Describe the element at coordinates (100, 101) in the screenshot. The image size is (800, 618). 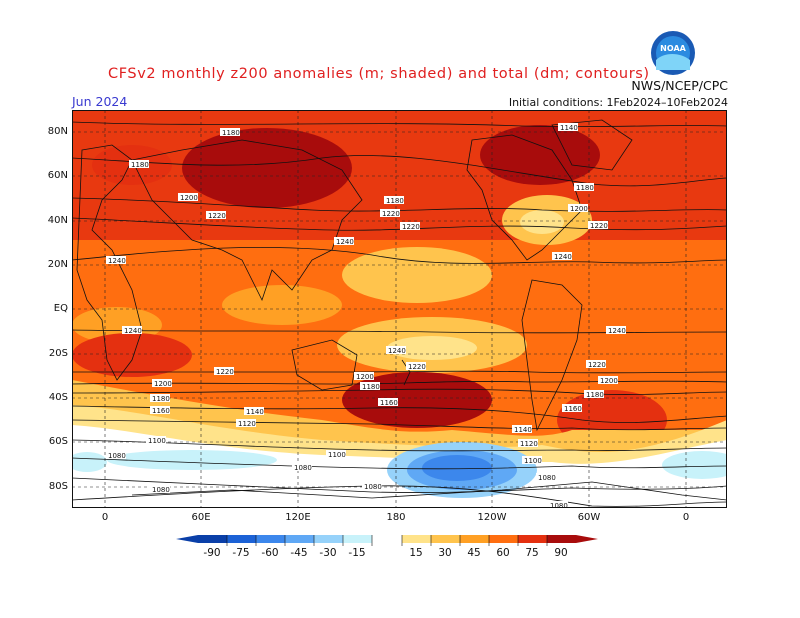
I see `forecast-month: Jun 2024` at that location.